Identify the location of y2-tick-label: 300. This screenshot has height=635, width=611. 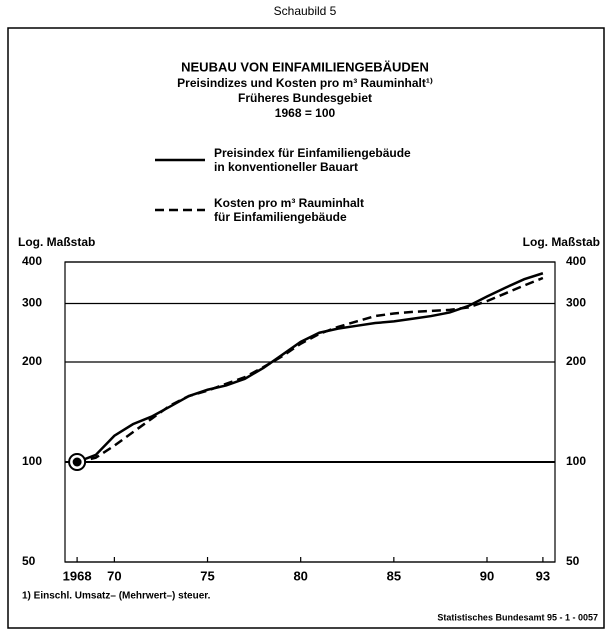
(576, 303).